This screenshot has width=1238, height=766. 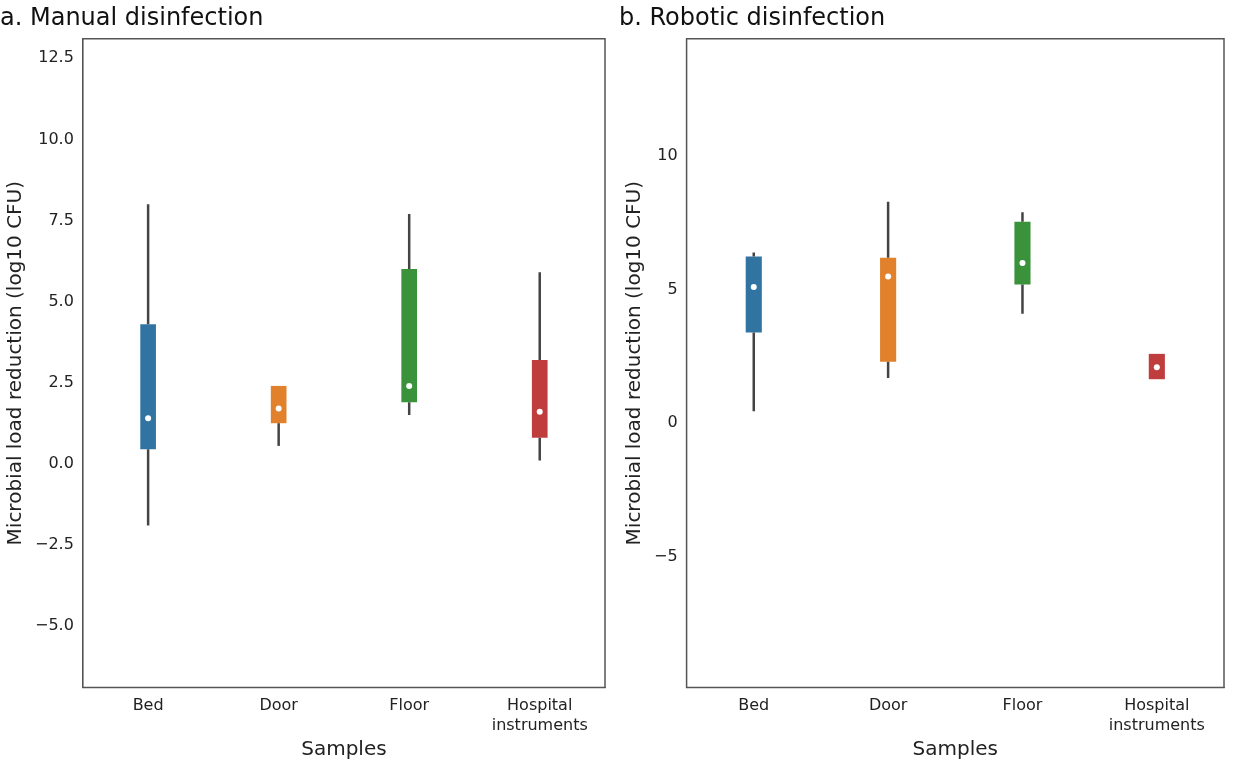 I want to click on y-tick-label: −5, so click(x=665, y=555).